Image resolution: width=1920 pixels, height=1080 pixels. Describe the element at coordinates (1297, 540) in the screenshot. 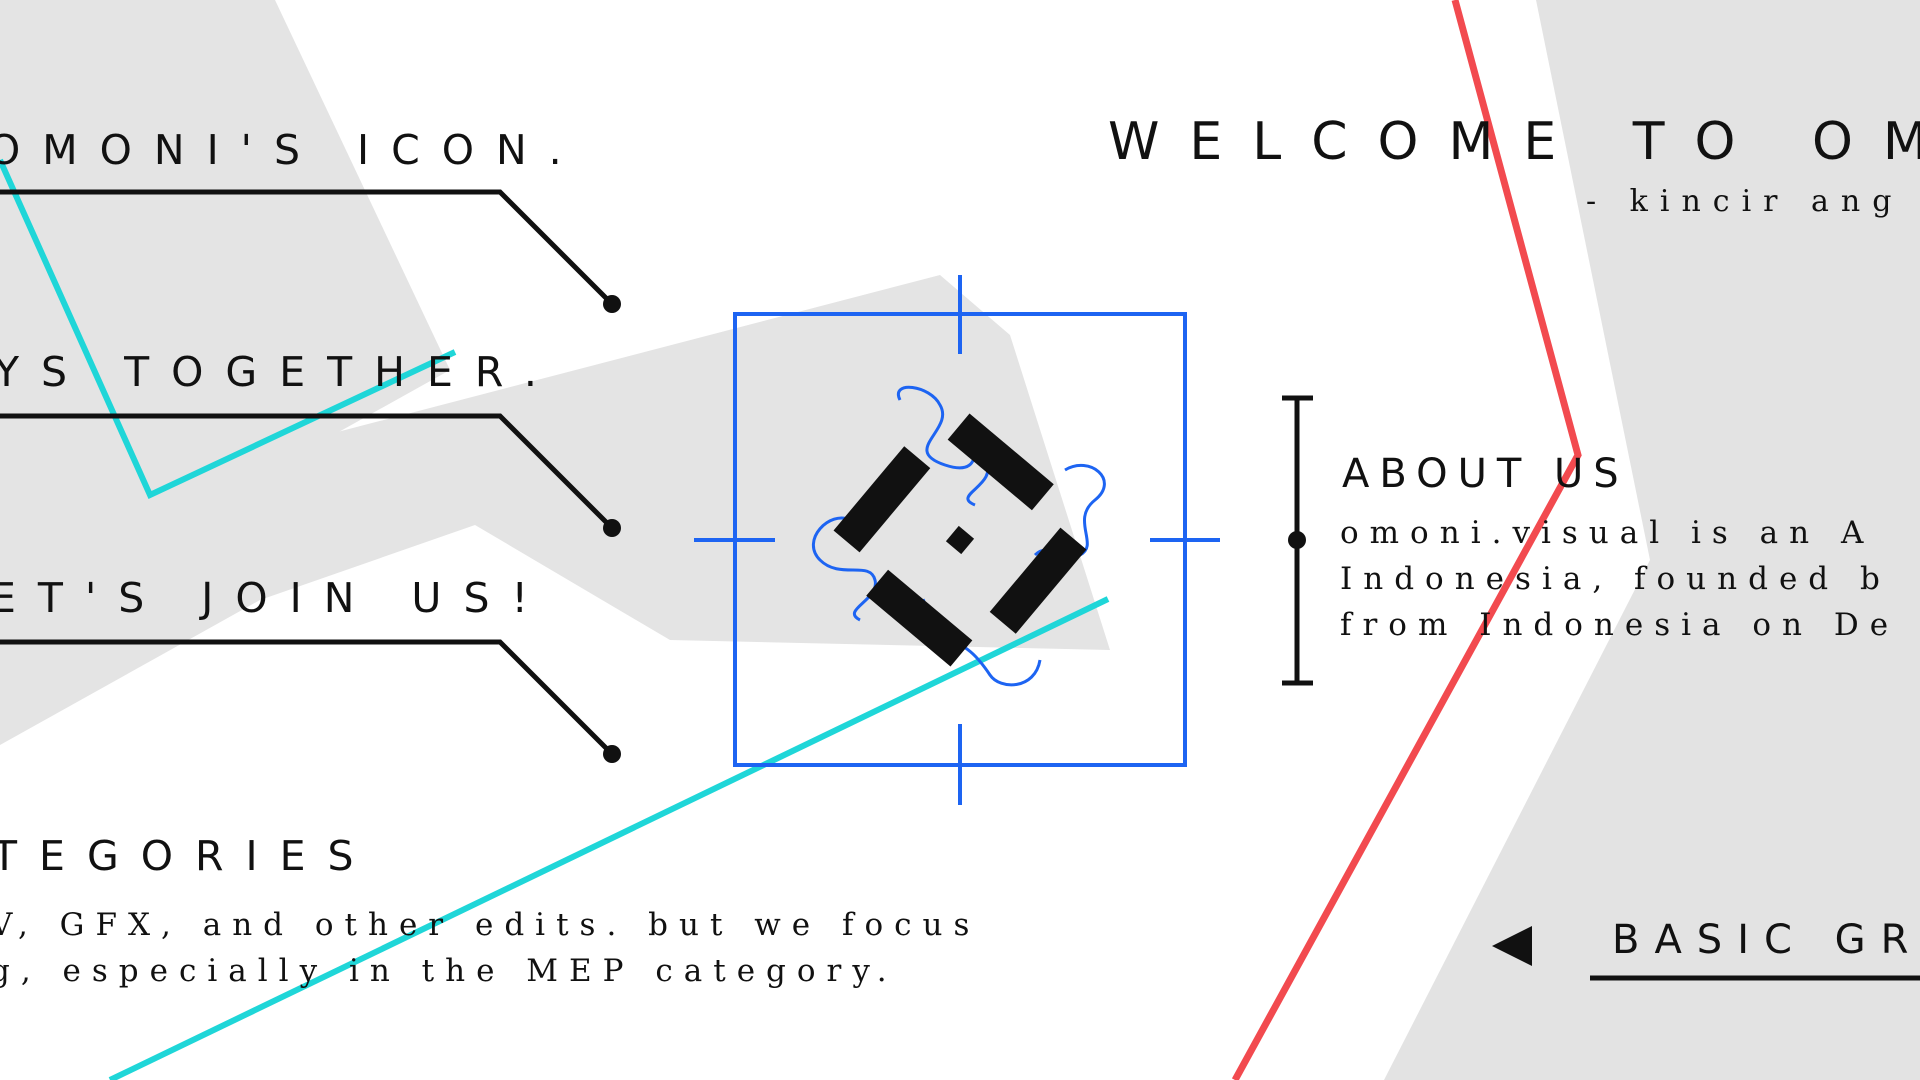

I see `about-bracket-dot` at that location.